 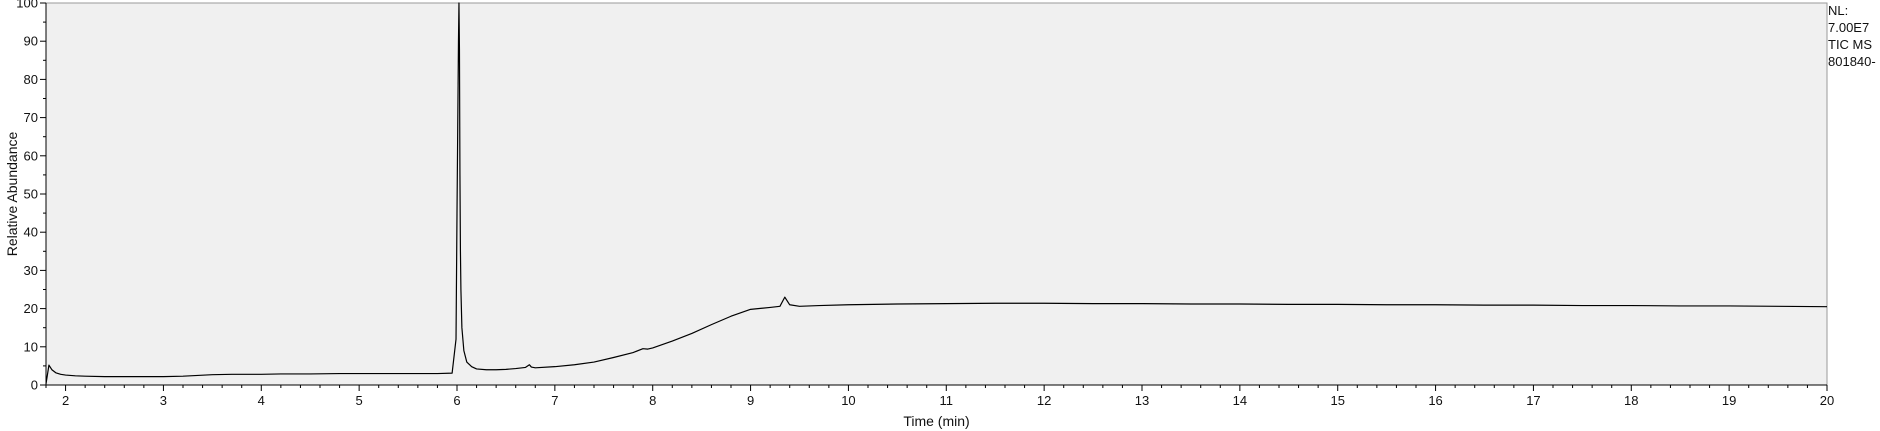 I want to click on y-tick-label: 80, so click(x=31, y=79).